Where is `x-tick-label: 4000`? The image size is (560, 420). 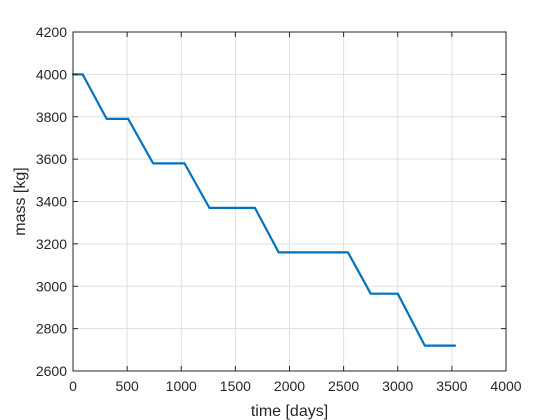
x-tick-label: 4000 is located at coordinates (505, 386).